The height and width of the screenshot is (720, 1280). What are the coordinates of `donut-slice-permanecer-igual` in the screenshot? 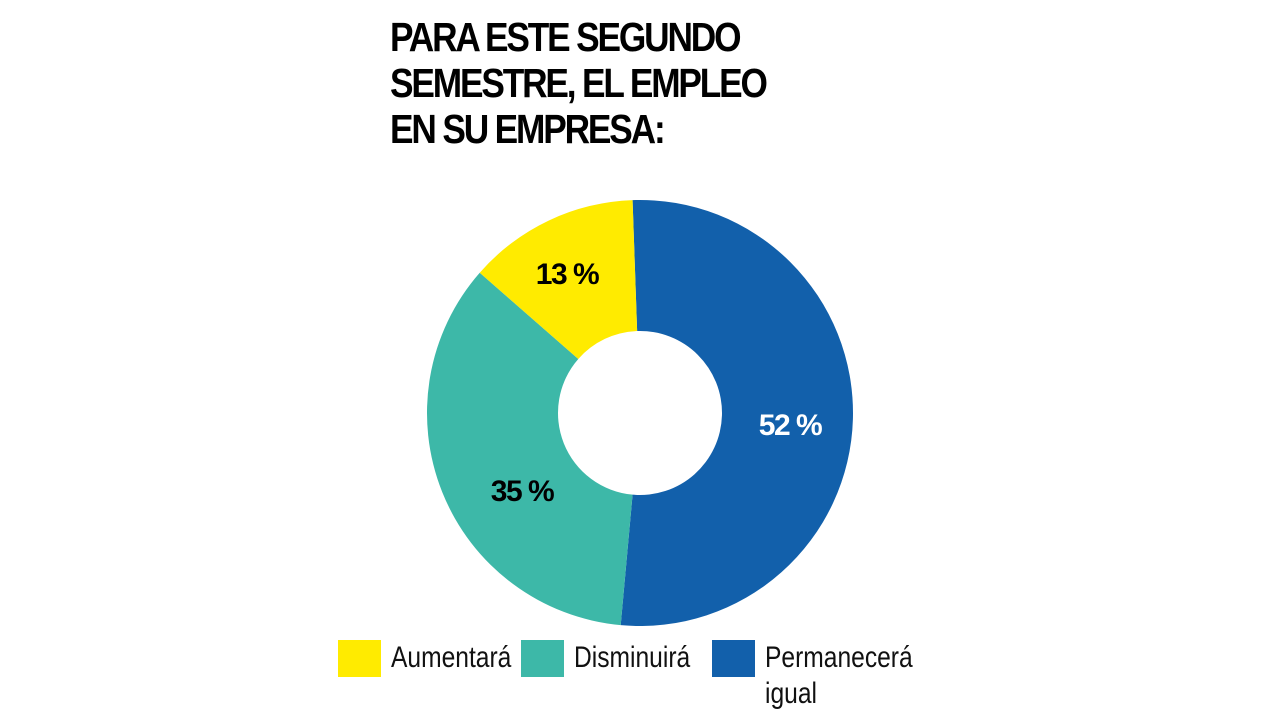 It's located at (737, 413).